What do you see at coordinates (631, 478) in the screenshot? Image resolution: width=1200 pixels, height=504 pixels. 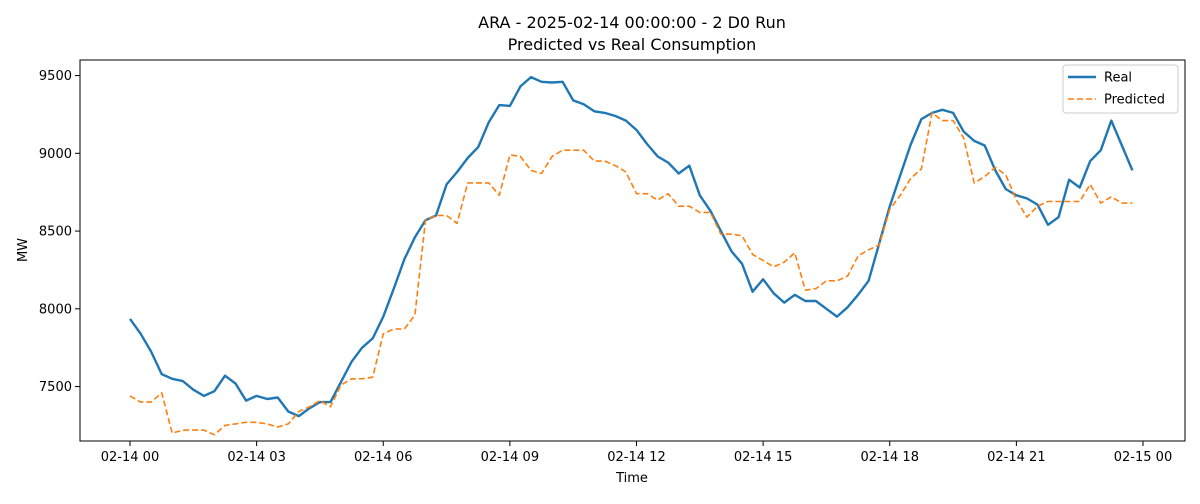 I see `x-axis-label: Time` at bounding box center [631, 478].